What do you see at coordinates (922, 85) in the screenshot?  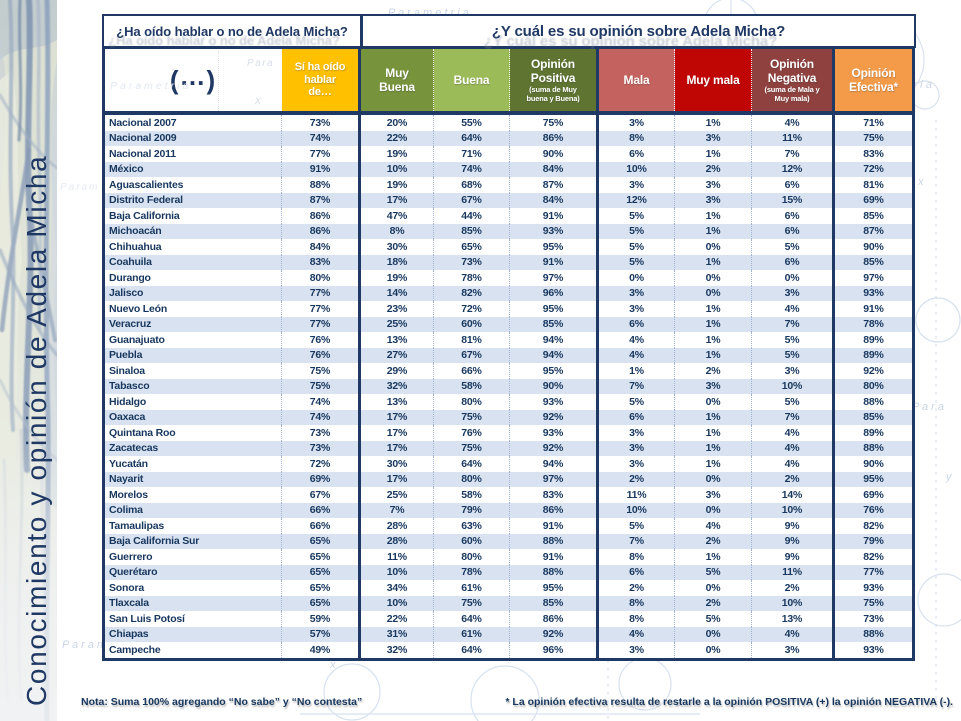 I see `svg-text: r í a` at bounding box center [922, 85].